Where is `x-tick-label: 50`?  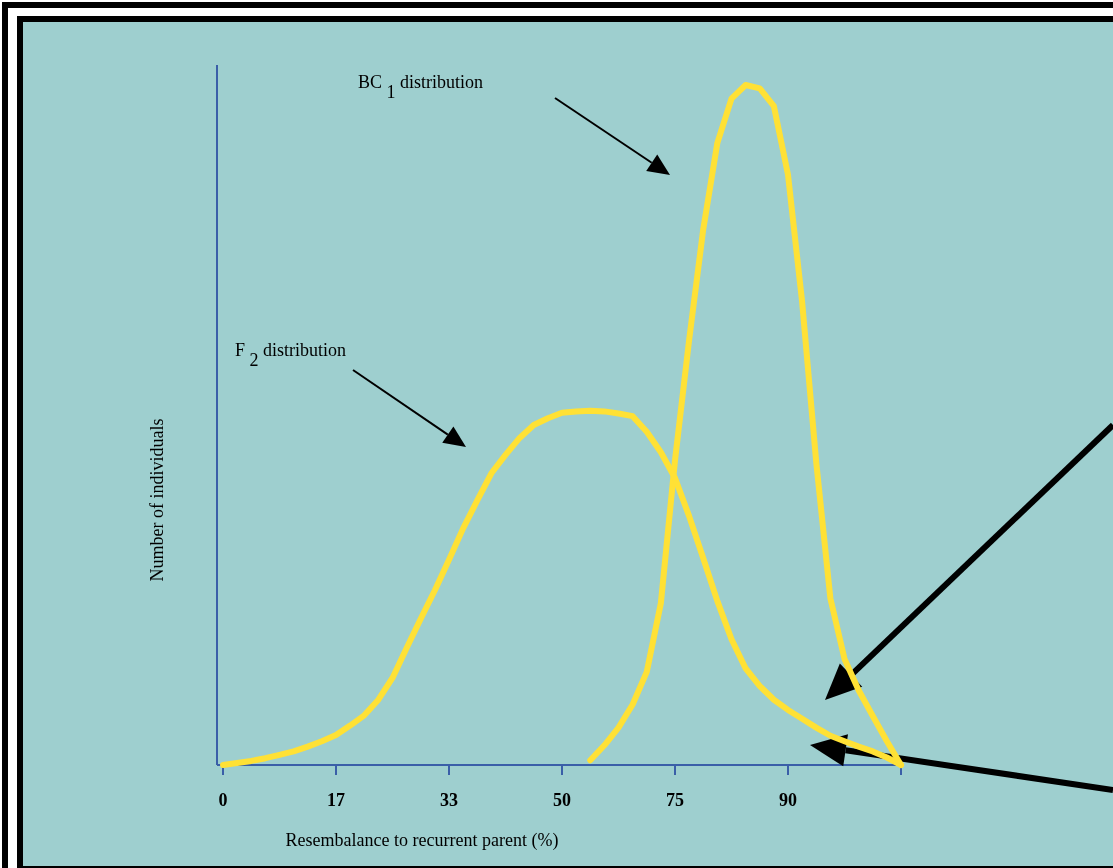
x-tick-label: 50 is located at coordinates (562, 800).